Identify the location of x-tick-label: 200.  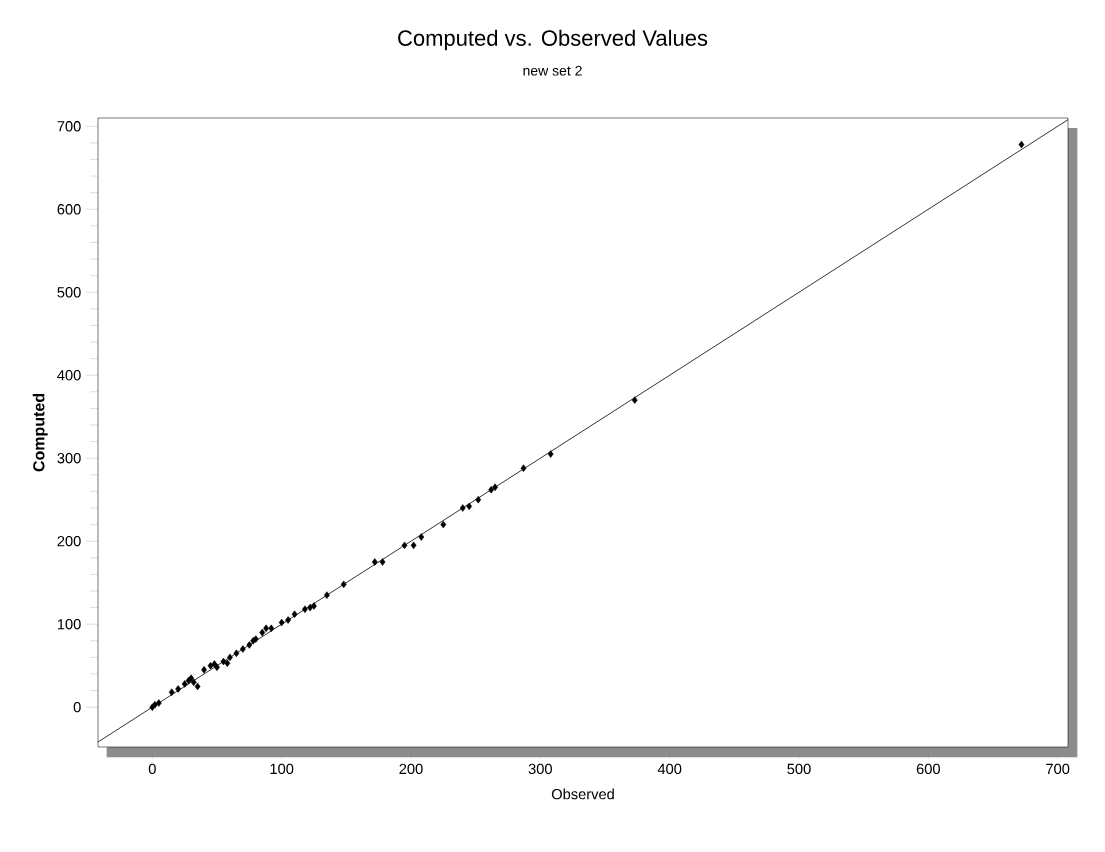
(411, 769).